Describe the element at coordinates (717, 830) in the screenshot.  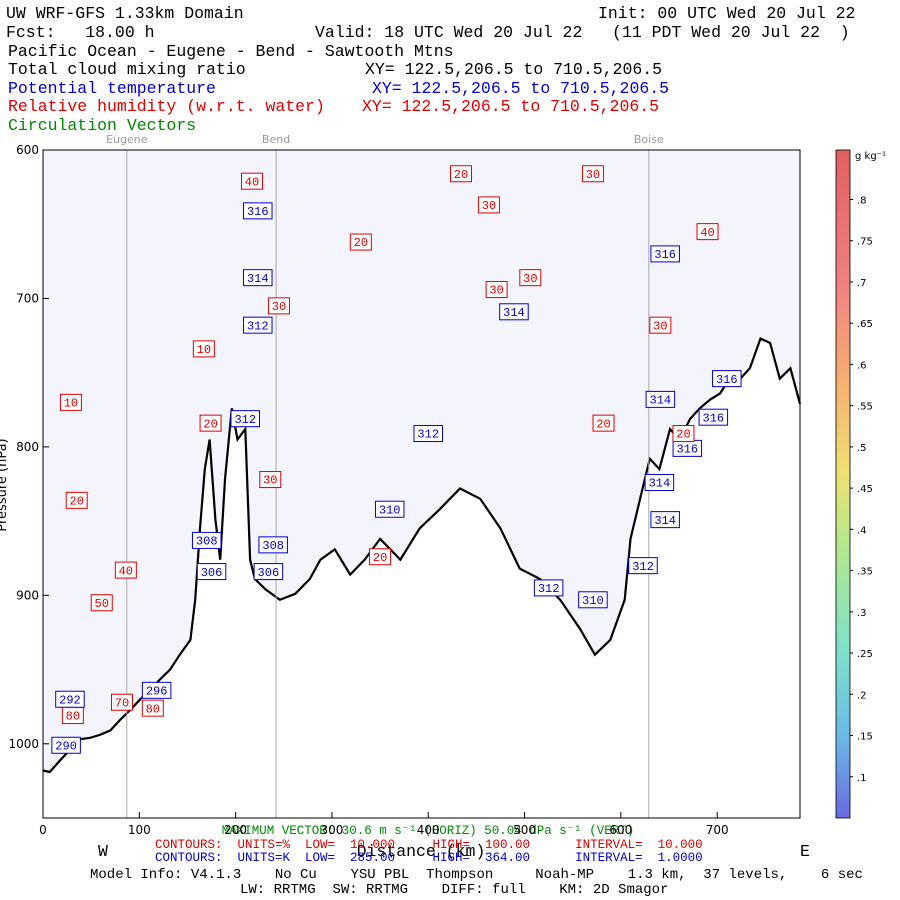
I see `x-tick-label: 700` at that location.